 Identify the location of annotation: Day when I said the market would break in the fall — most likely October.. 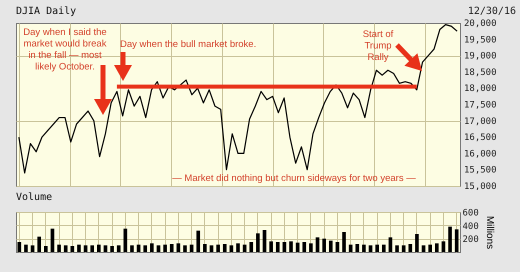
(65, 49).